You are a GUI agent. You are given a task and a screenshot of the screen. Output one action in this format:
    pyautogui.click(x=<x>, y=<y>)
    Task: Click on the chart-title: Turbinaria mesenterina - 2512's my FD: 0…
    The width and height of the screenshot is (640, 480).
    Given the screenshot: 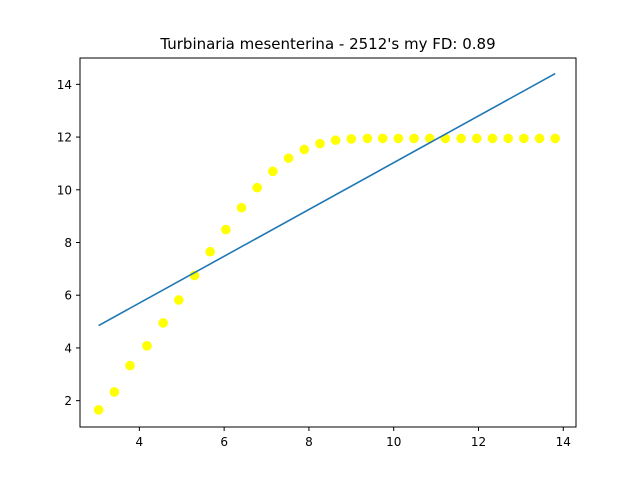 What is the action you would take?
    pyautogui.click(x=327, y=44)
    